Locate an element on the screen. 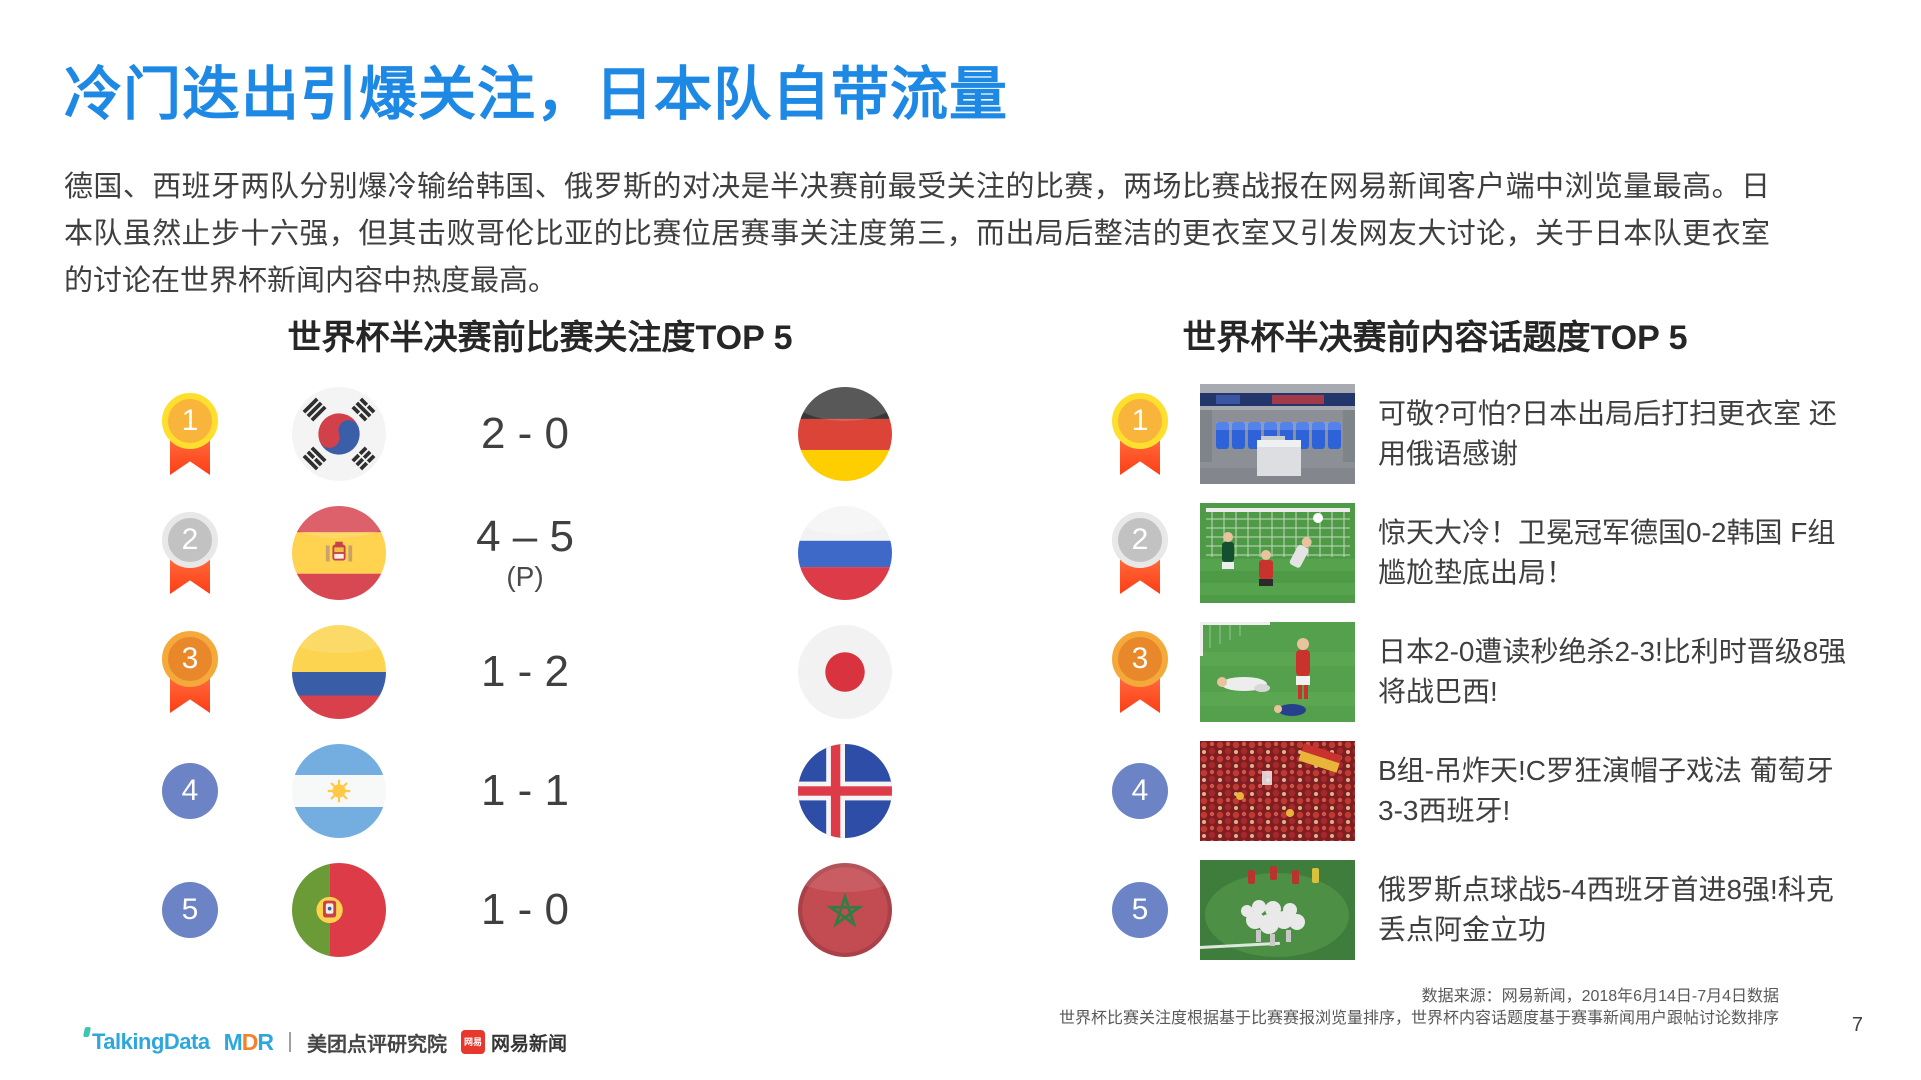 This screenshot has height=1080, width=1921. flag-iceland-icon is located at coordinates (845, 791).